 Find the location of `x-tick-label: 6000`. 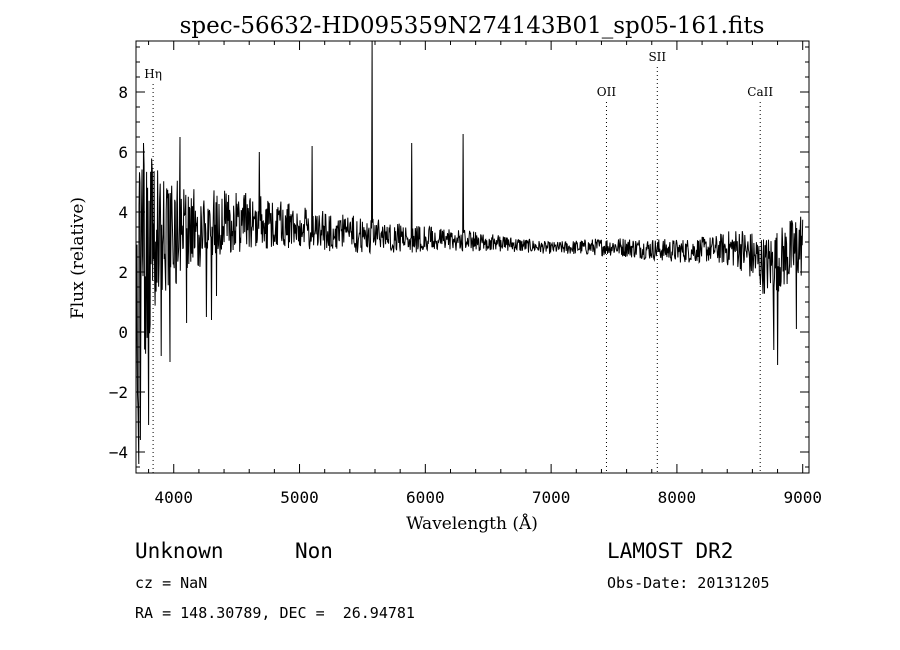

x-tick-label: 6000 is located at coordinates (425, 497).